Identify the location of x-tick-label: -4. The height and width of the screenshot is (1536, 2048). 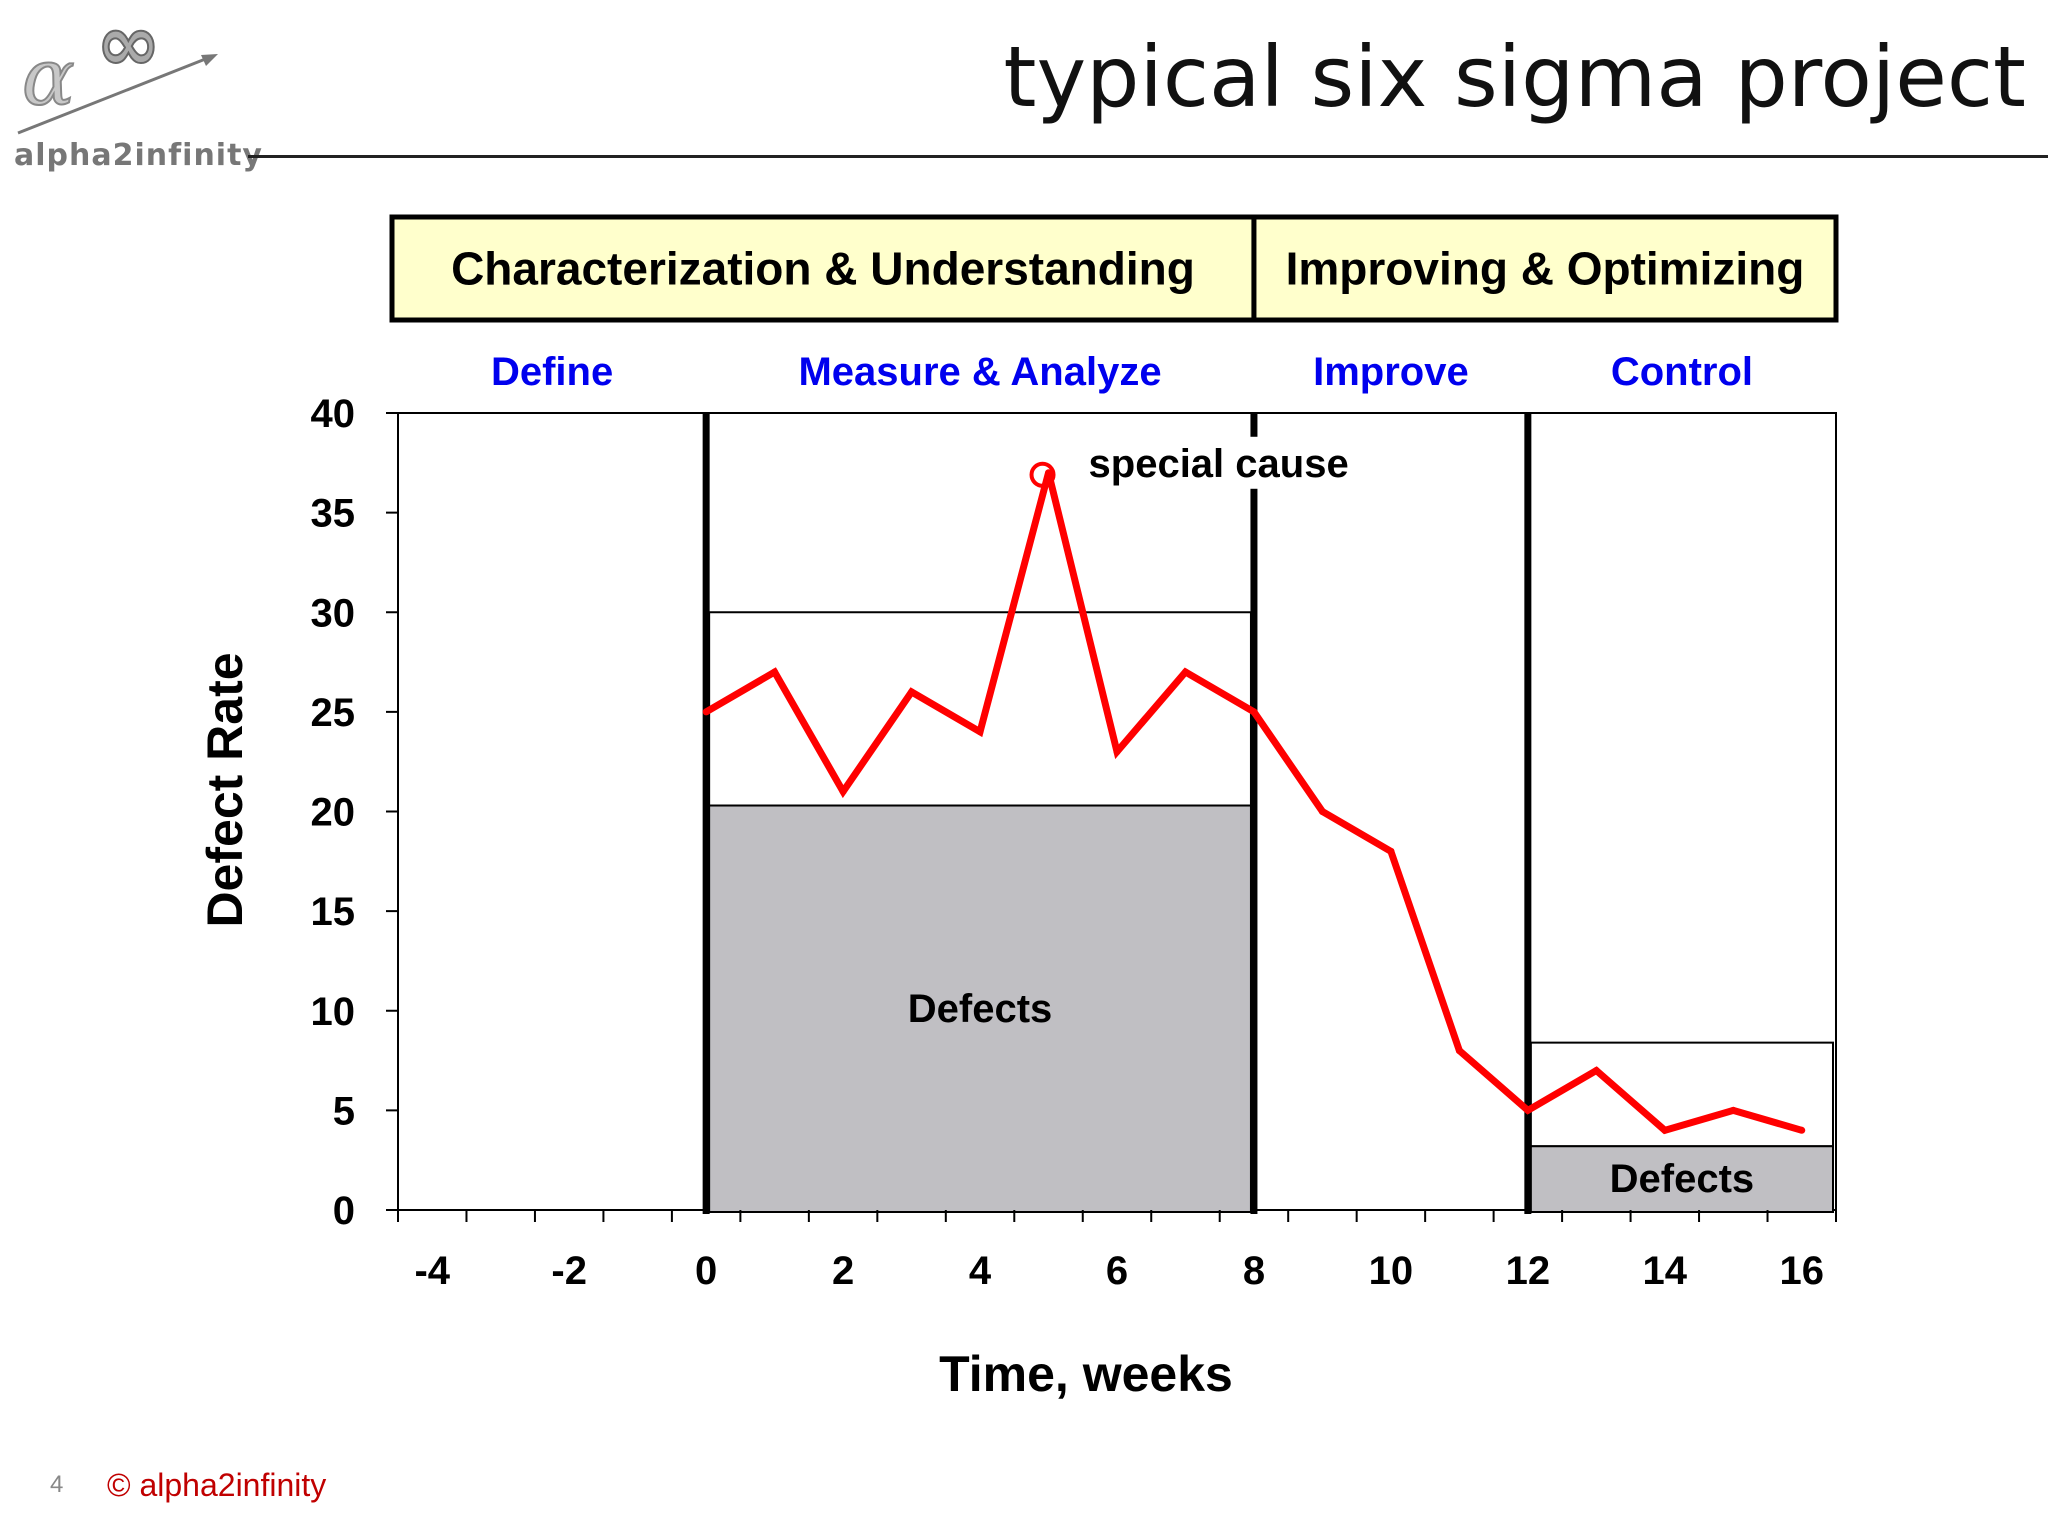
(432, 1271).